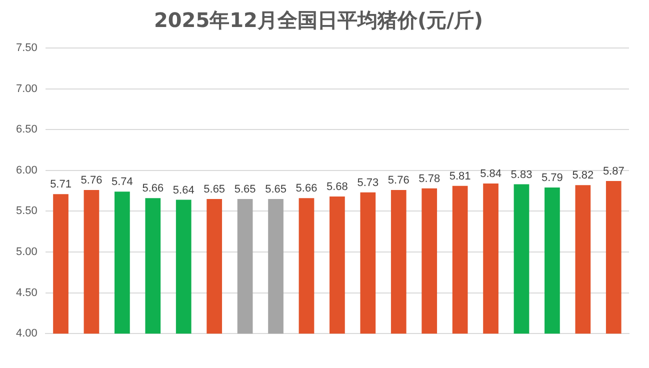 The image size is (649, 368). What do you see at coordinates (122, 182) in the screenshot?
I see `data-label: 5.74` at bounding box center [122, 182].